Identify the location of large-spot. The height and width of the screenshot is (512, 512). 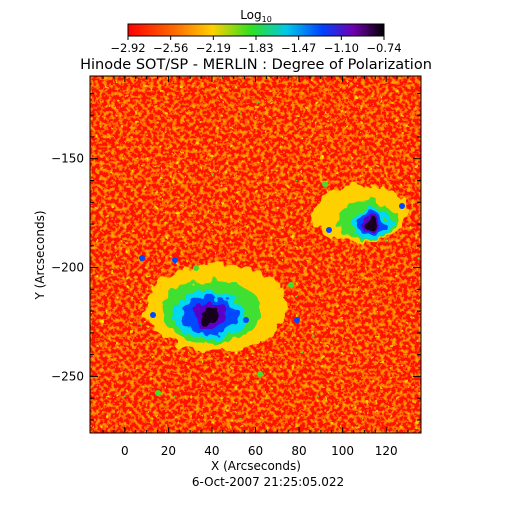
(215, 307).